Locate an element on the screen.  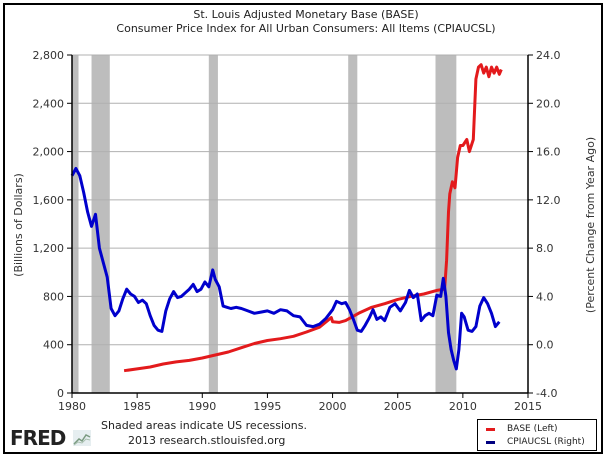
y-right-tick-label: 8.0 is located at coordinates (545, 248).